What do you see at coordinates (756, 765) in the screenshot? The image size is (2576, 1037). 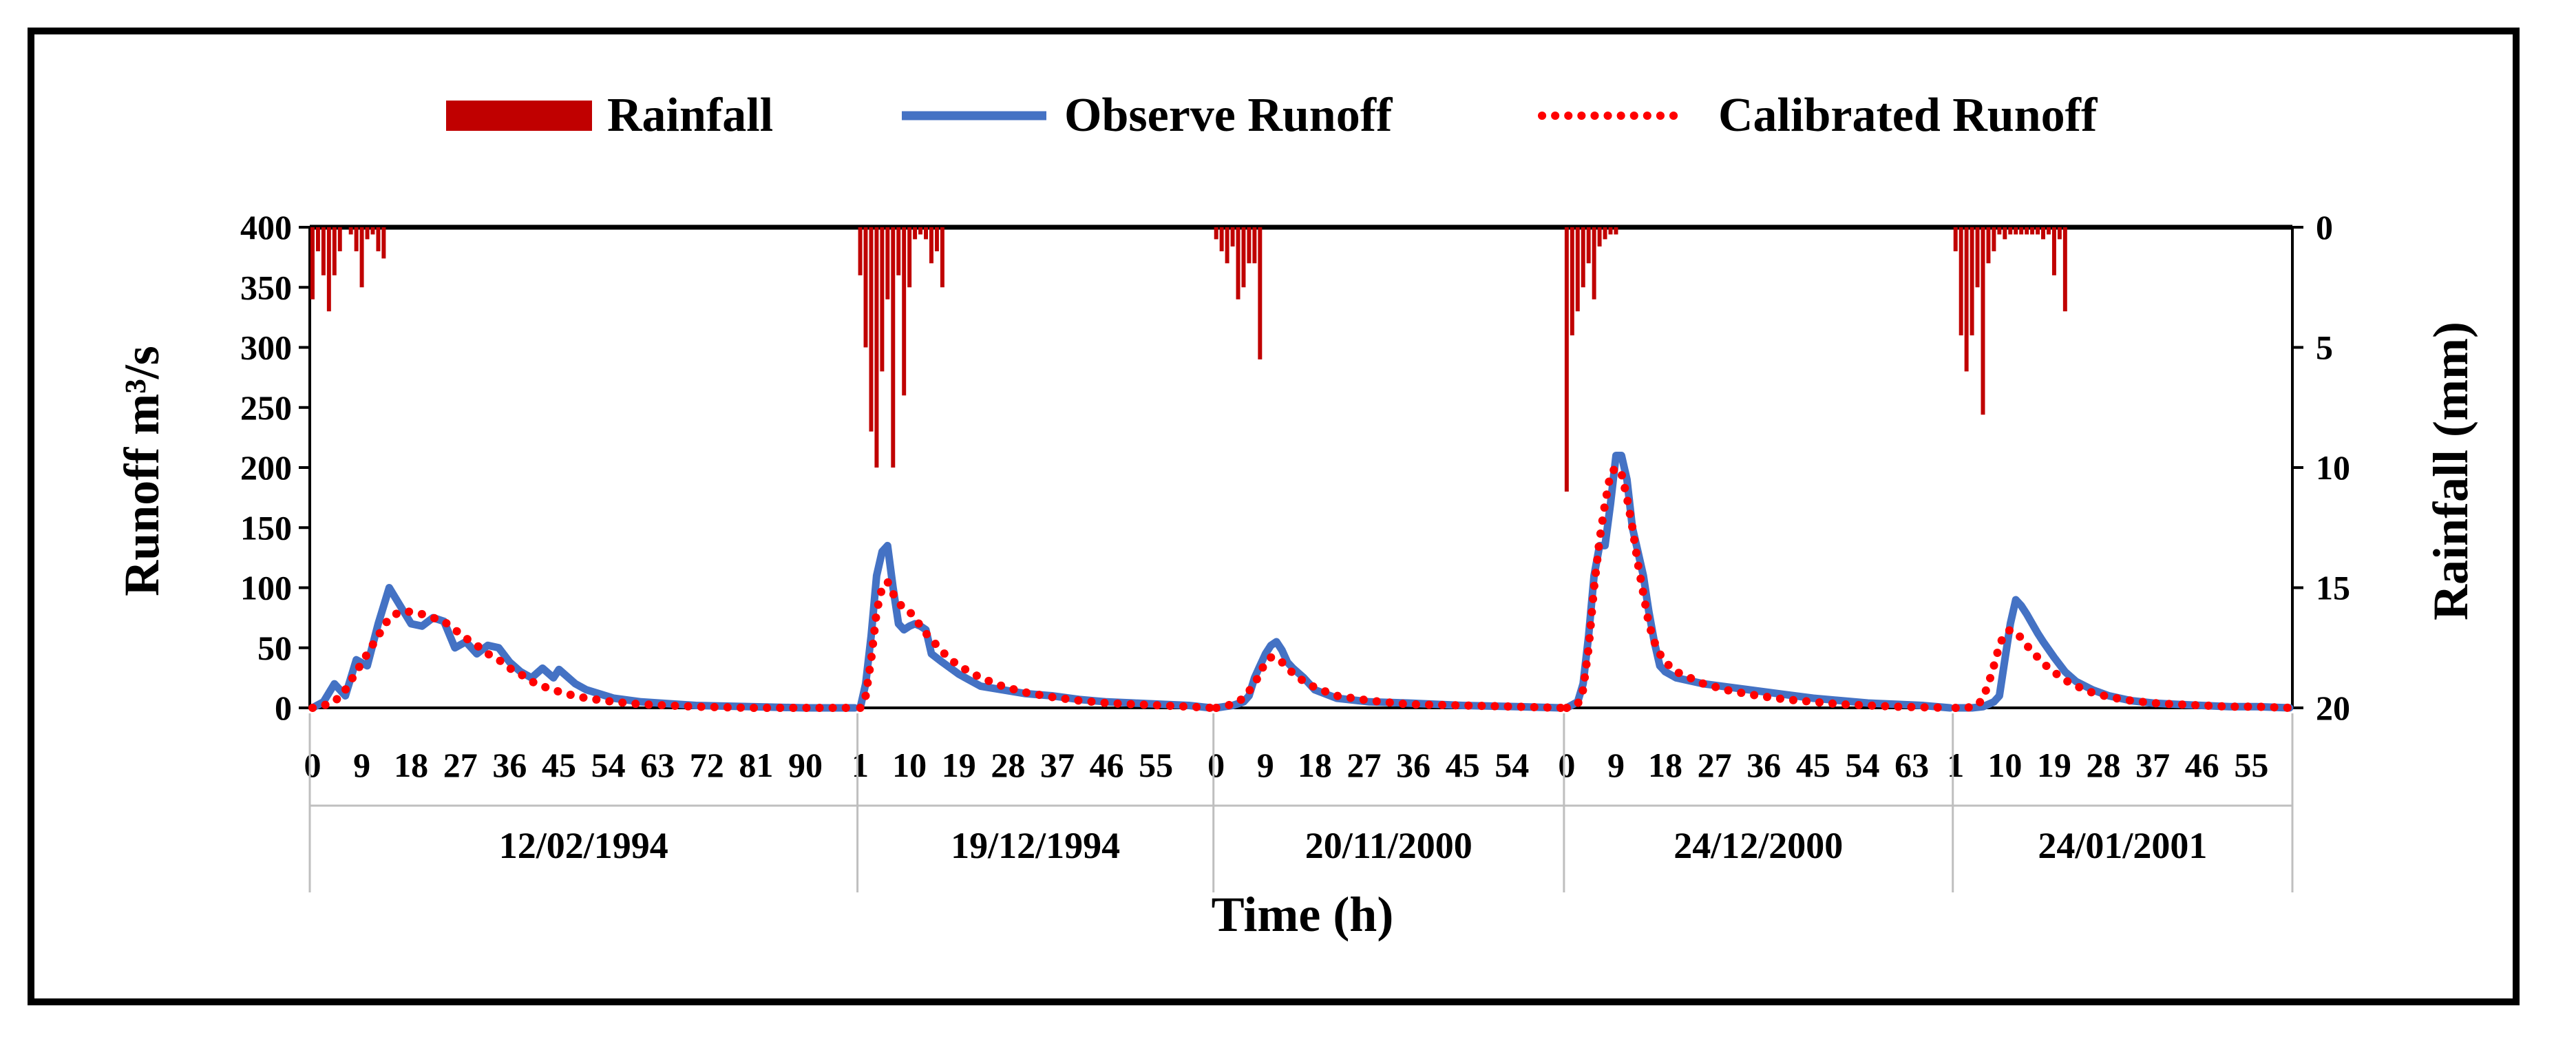 I see `x-tick-label: 81` at bounding box center [756, 765].